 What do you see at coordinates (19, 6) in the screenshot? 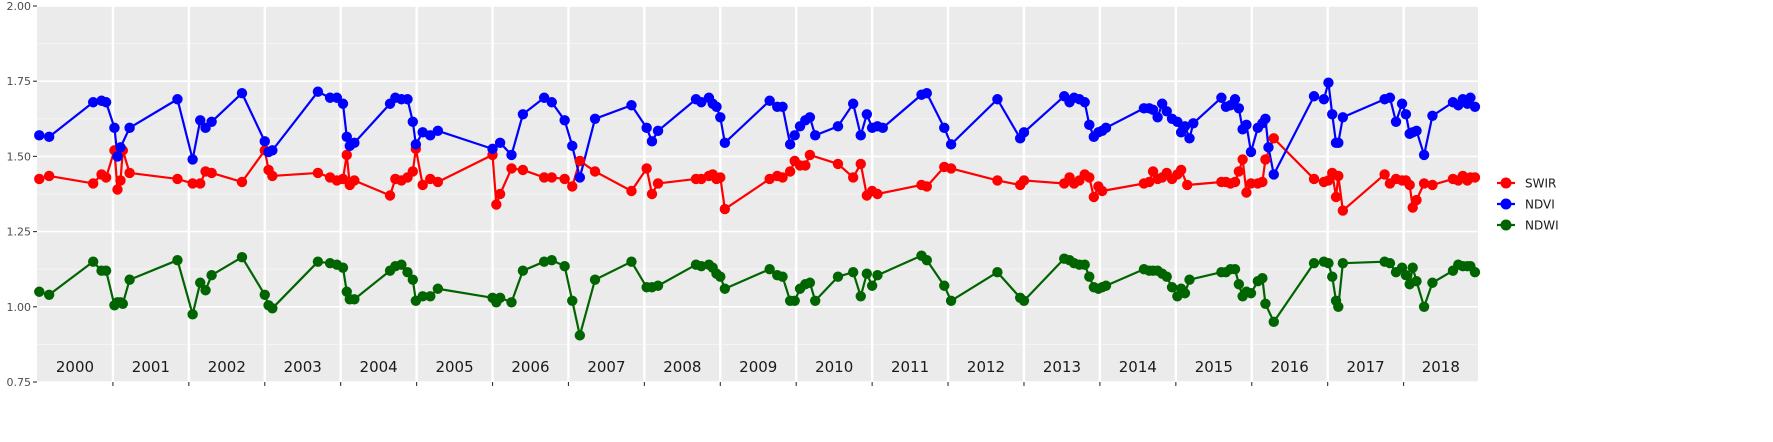
I see `y-tick-label: 2.00` at bounding box center [19, 6].